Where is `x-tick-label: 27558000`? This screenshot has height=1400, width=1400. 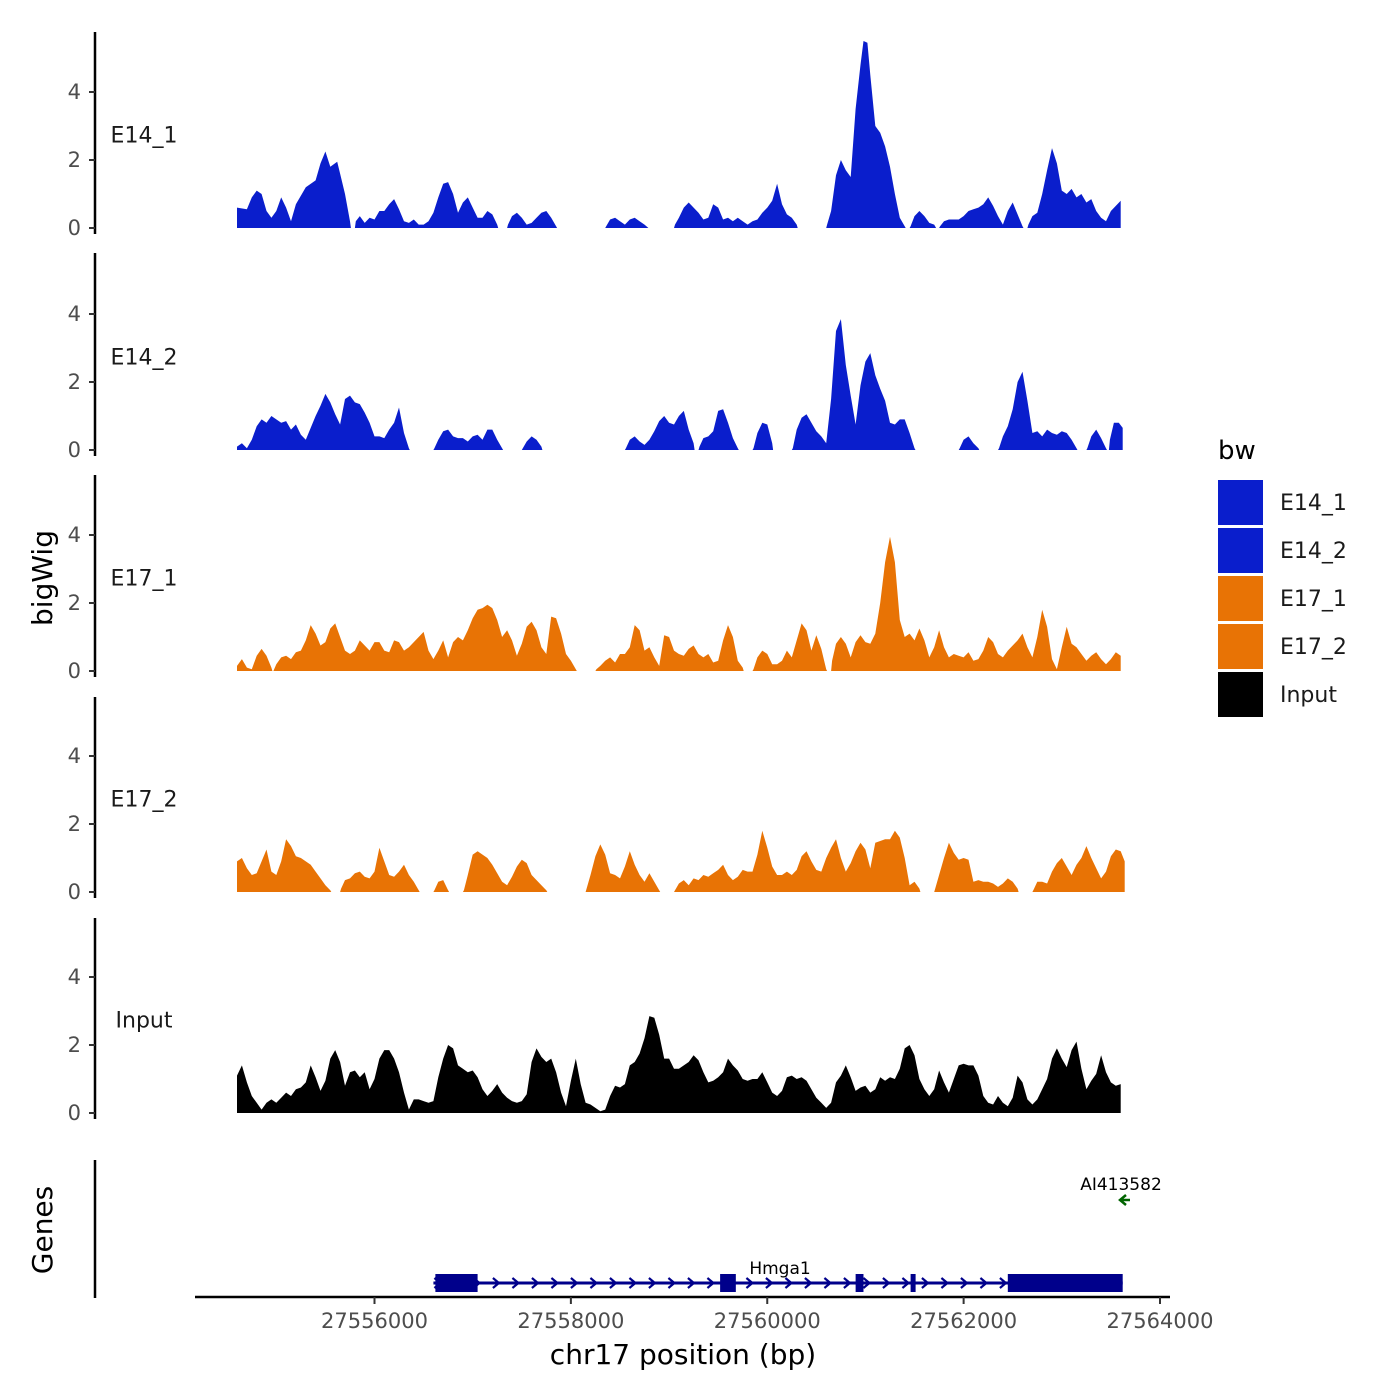
x-tick-label: 27558000 is located at coordinates (570, 1321).